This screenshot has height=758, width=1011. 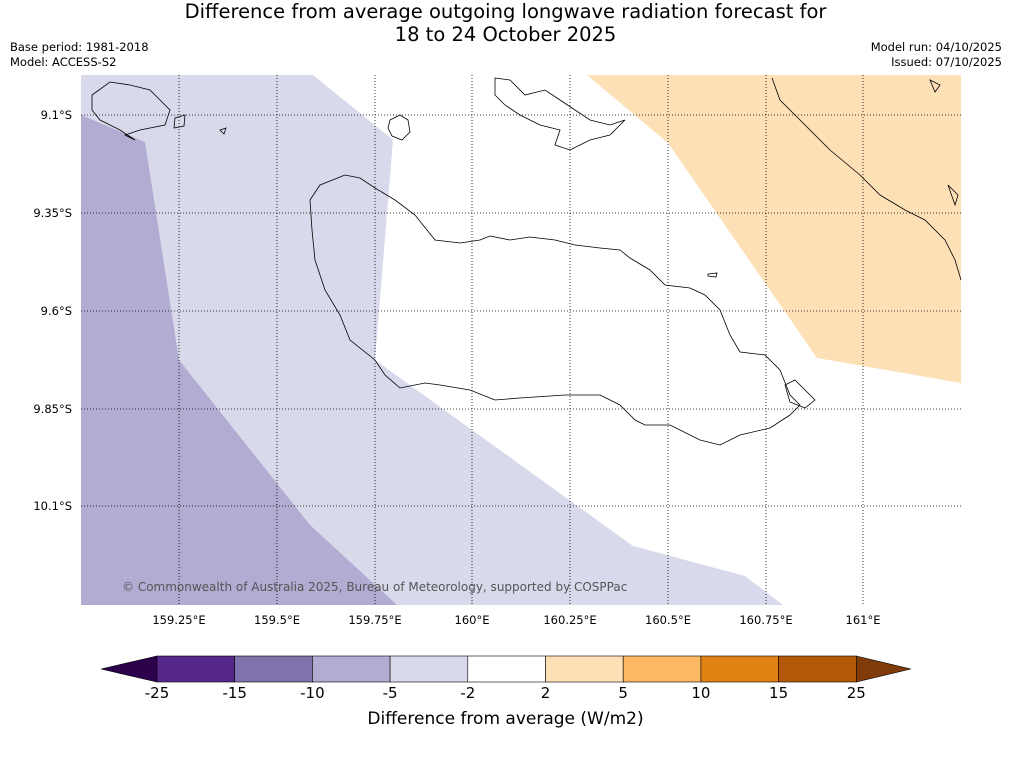 I want to click on lon-tick: 160.5°E, so click(x=668, y=620).